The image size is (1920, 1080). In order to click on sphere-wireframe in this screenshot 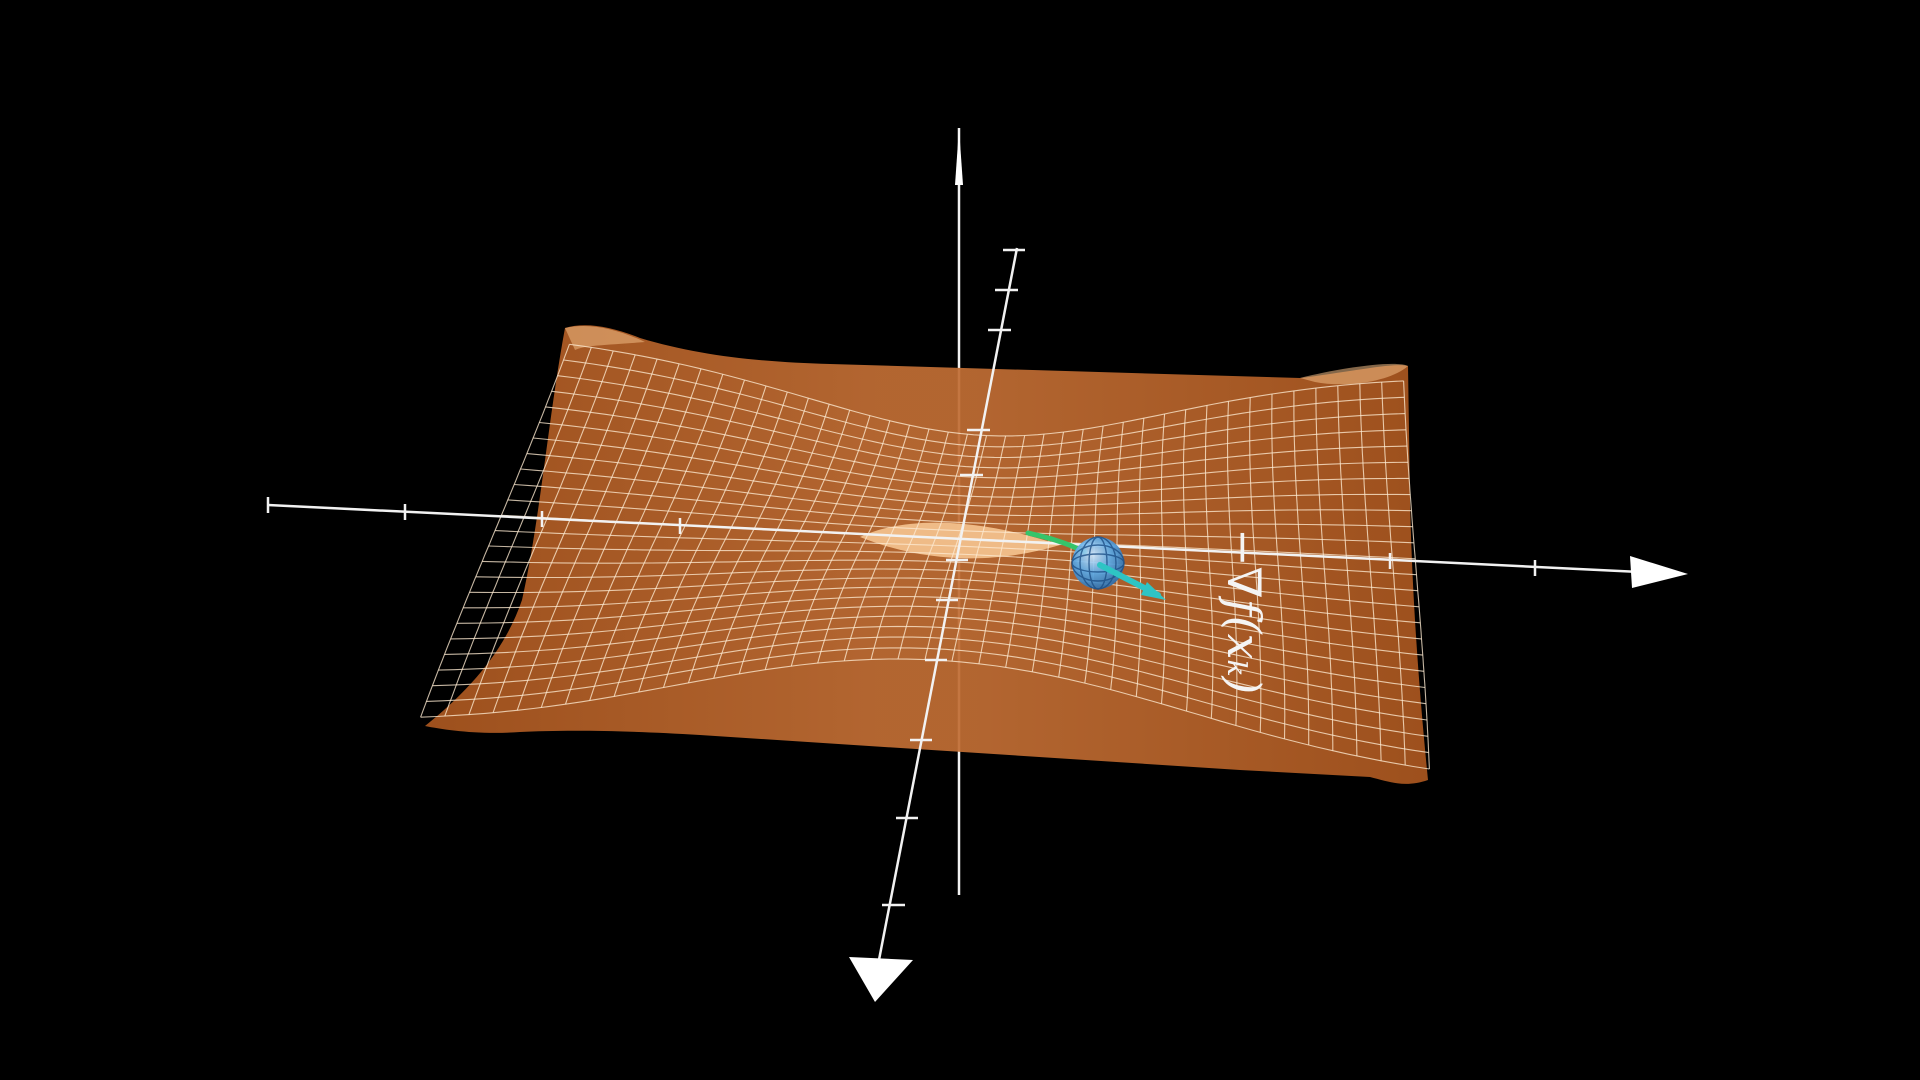, I will do `click(1098, 563)`.